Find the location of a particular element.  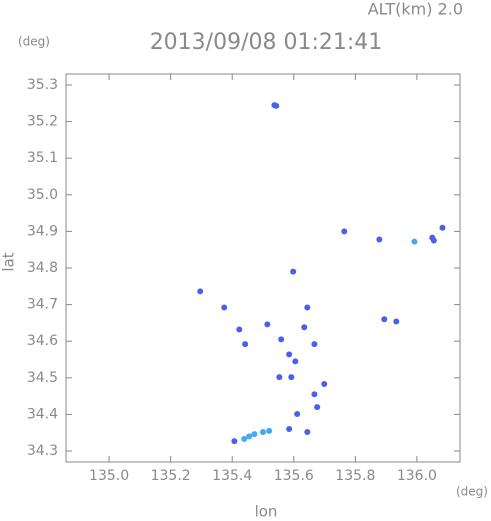

x-tick-label: 135.6 is located at coordinates (294, 476).